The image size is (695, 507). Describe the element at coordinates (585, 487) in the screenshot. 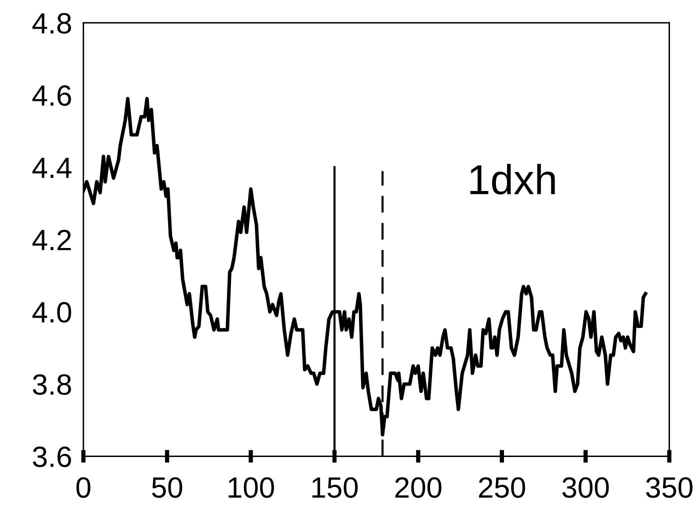

I see `x-tick-label: 300` at that location.